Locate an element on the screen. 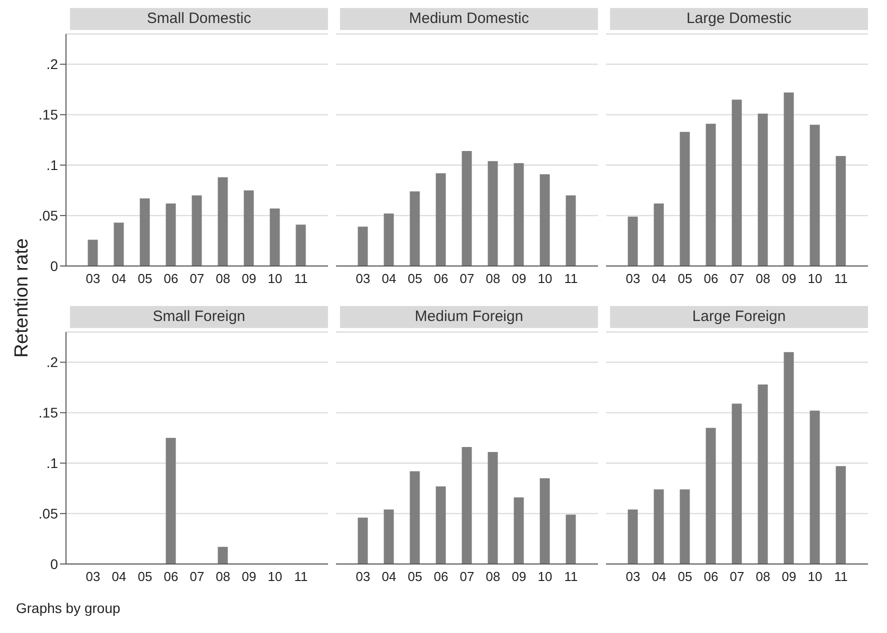 The width and height of the screenshot is (887, 633). chart-title: Medium Foreign is located at coordinates (469, 317).